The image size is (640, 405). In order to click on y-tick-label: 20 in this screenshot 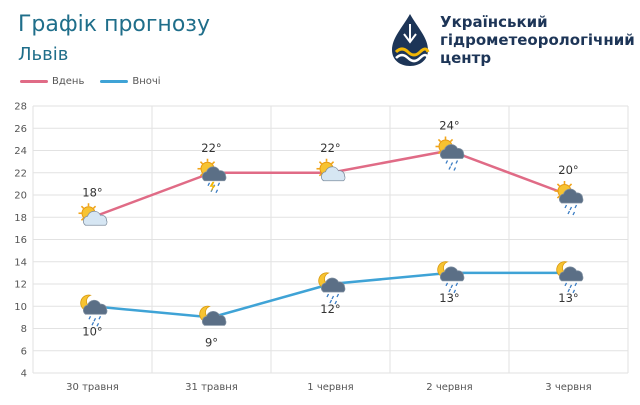, I will do `click(20, 196)`.